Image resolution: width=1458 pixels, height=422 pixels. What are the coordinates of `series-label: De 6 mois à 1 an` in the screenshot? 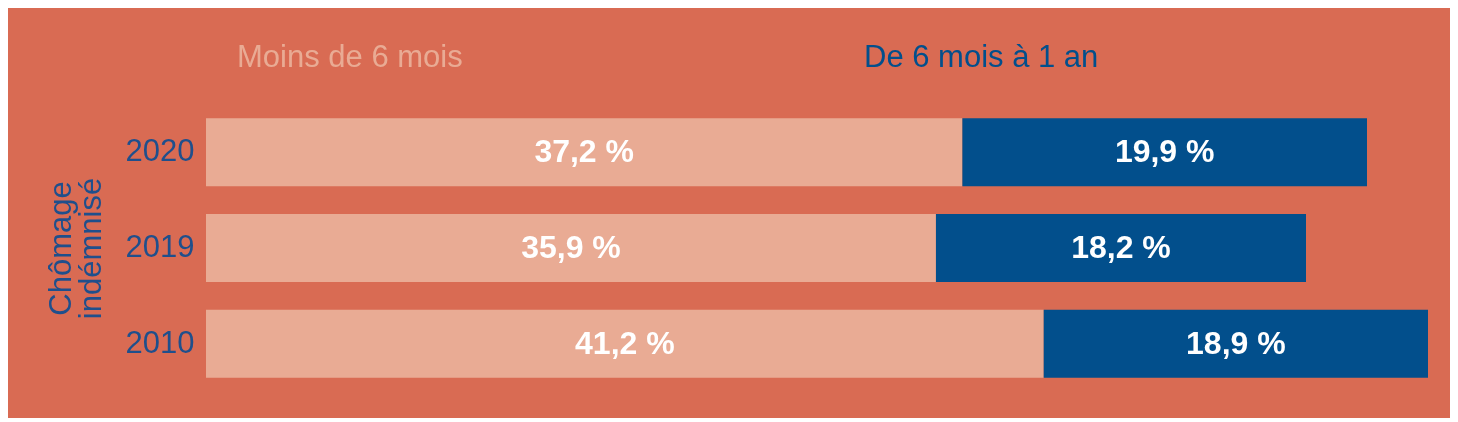 It's located at (981, 56).